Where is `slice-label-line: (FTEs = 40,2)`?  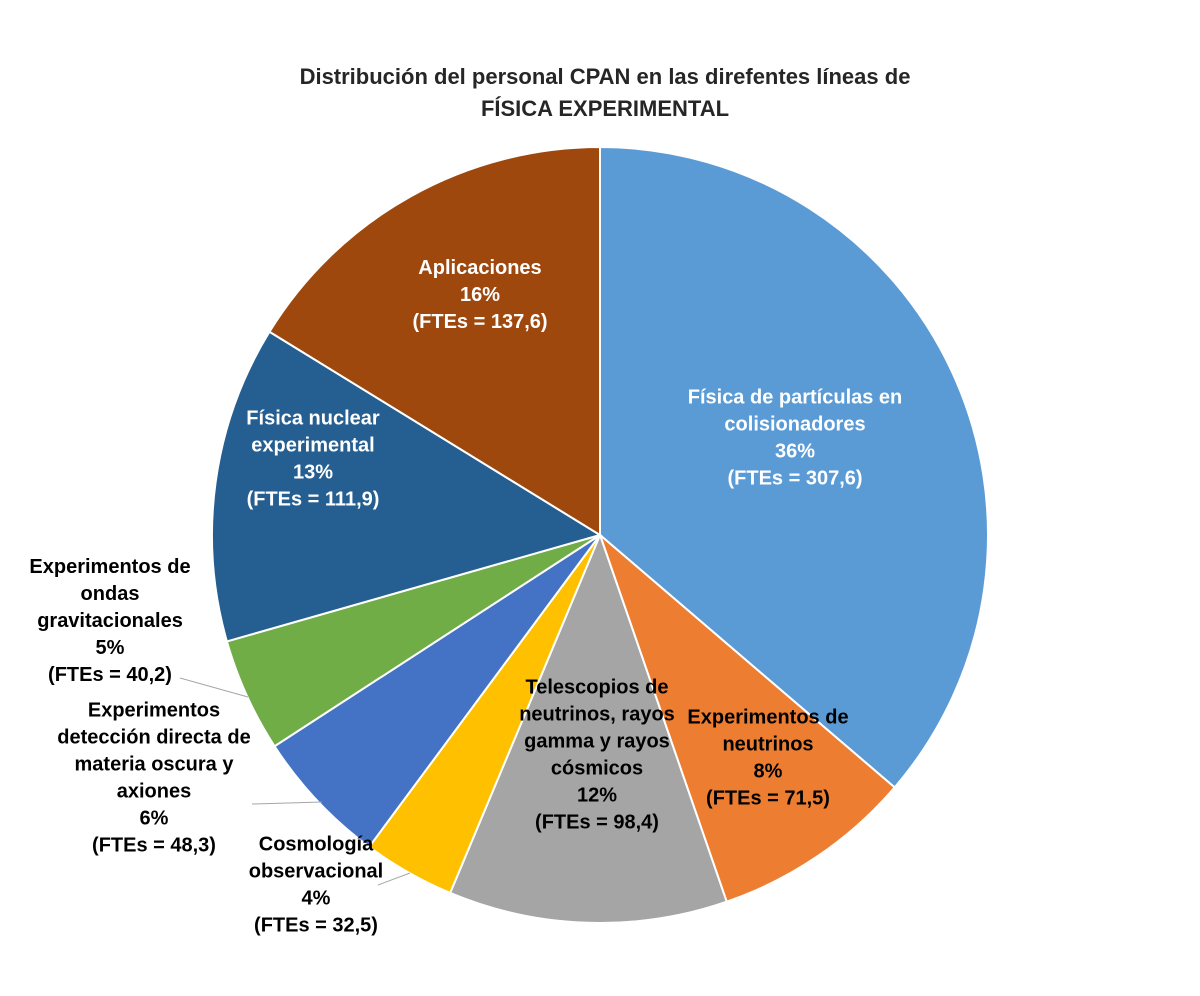
slice-label-line: (FTEs = 40,2) is located at coordinates (110, 675).